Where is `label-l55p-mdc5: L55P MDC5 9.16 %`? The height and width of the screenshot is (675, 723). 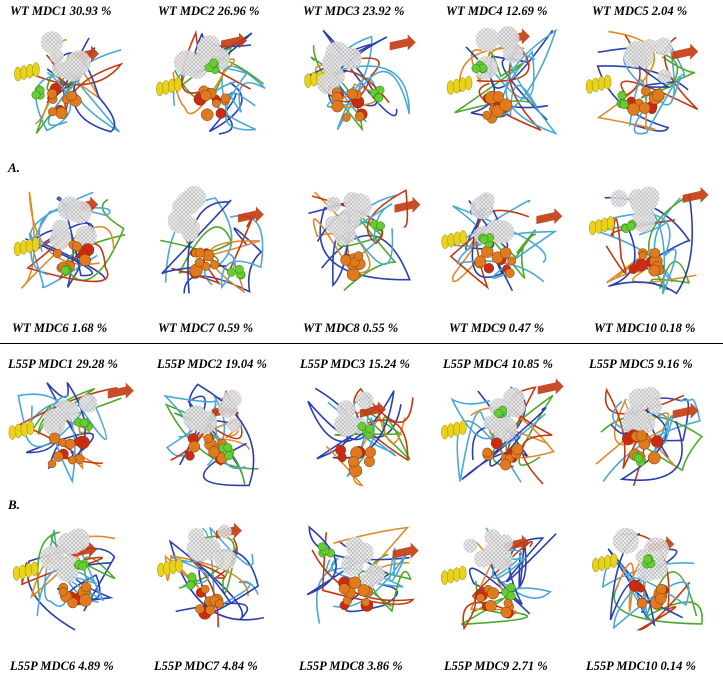
label-l55p-mdc5: L55P MDC5 9.16 % is located at coordinates (641, 364).